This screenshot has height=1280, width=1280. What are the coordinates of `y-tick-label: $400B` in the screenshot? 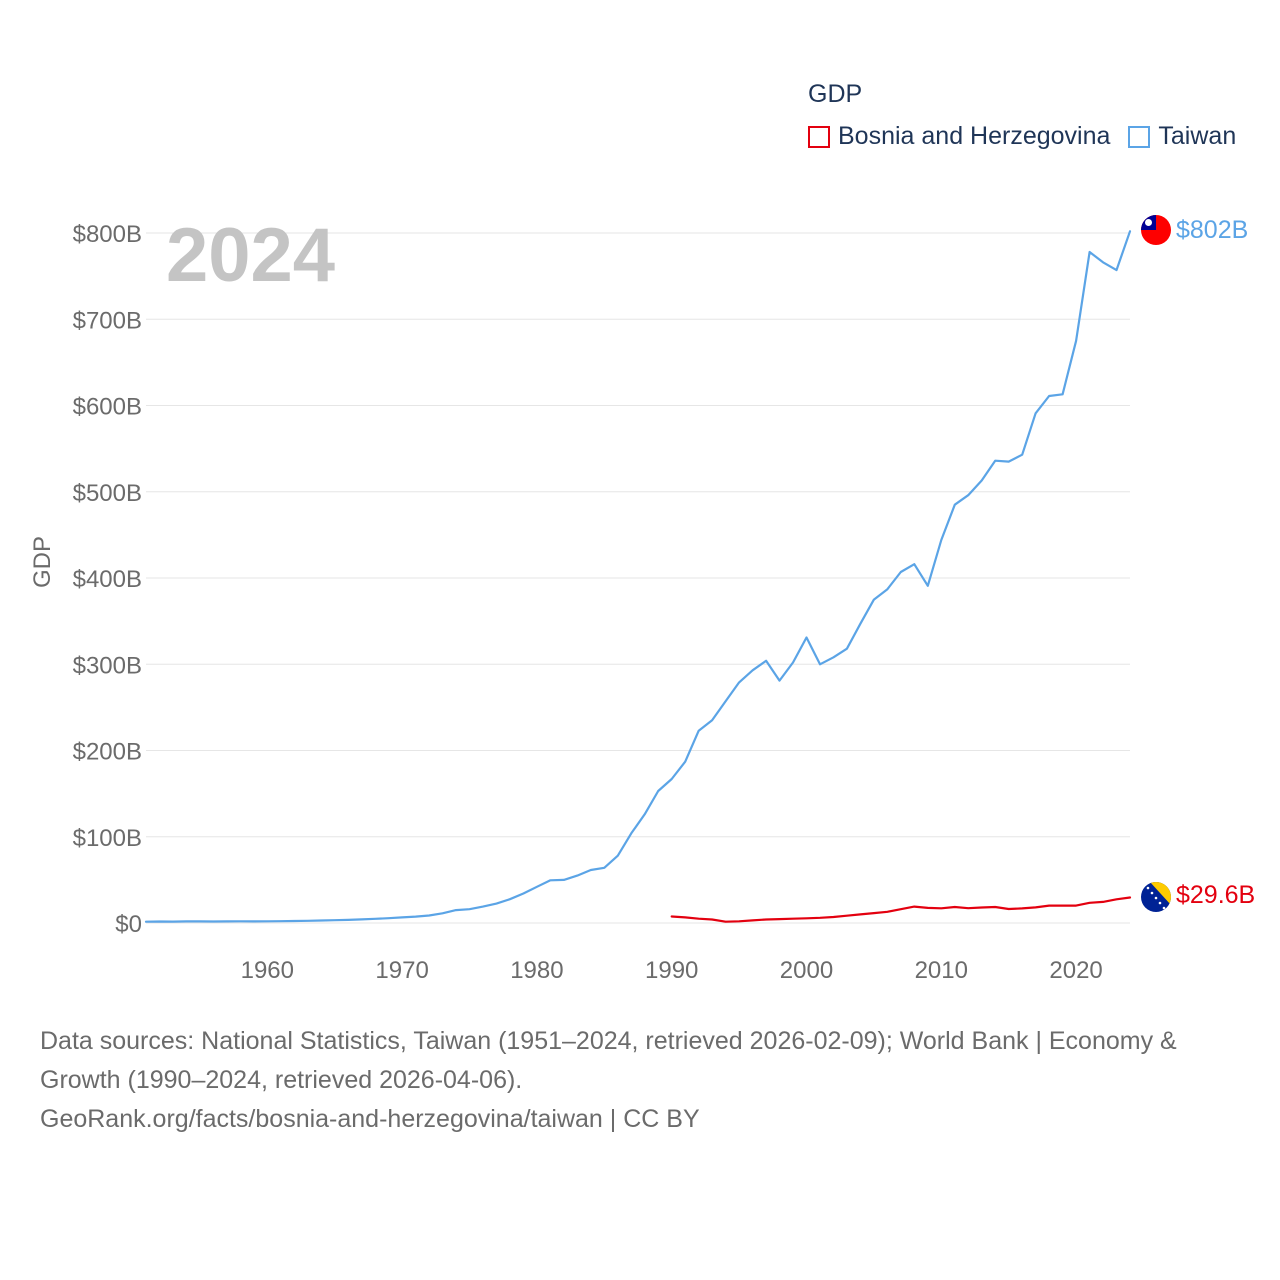 It's located at (107, 579).